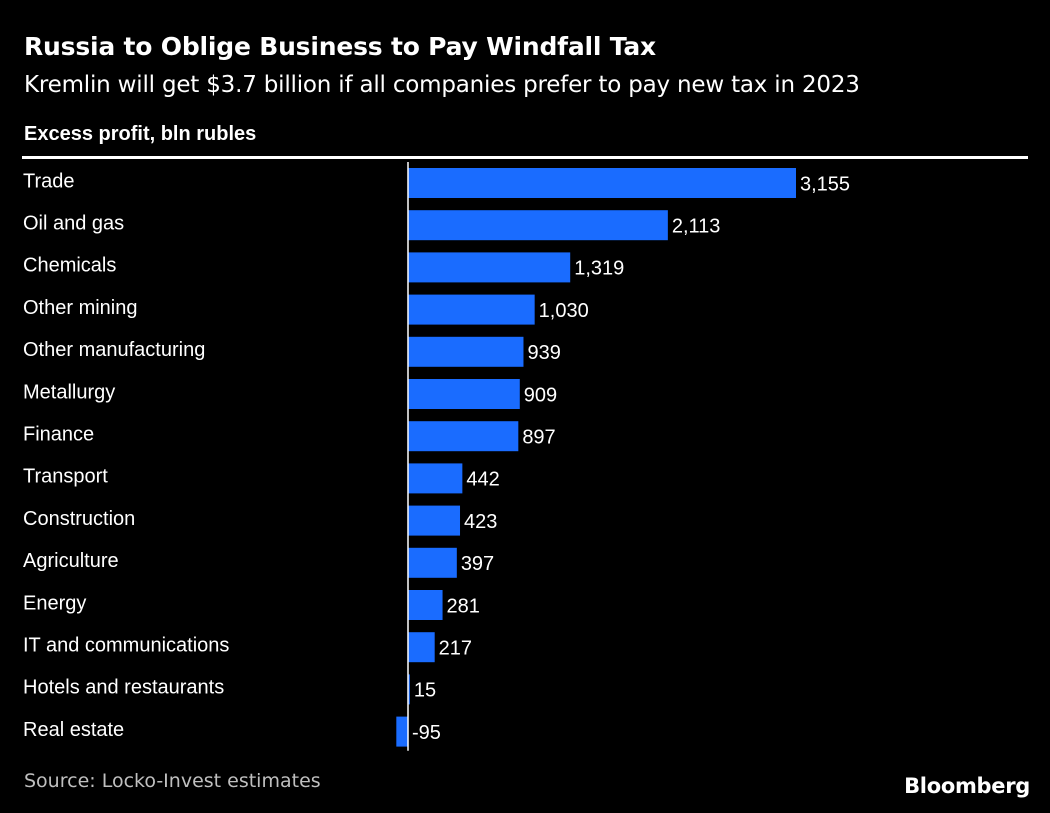  What do you see at coordinates (480, 522) in the screenshot?
I see `value-label: 423` at bounding box center [480, 522].